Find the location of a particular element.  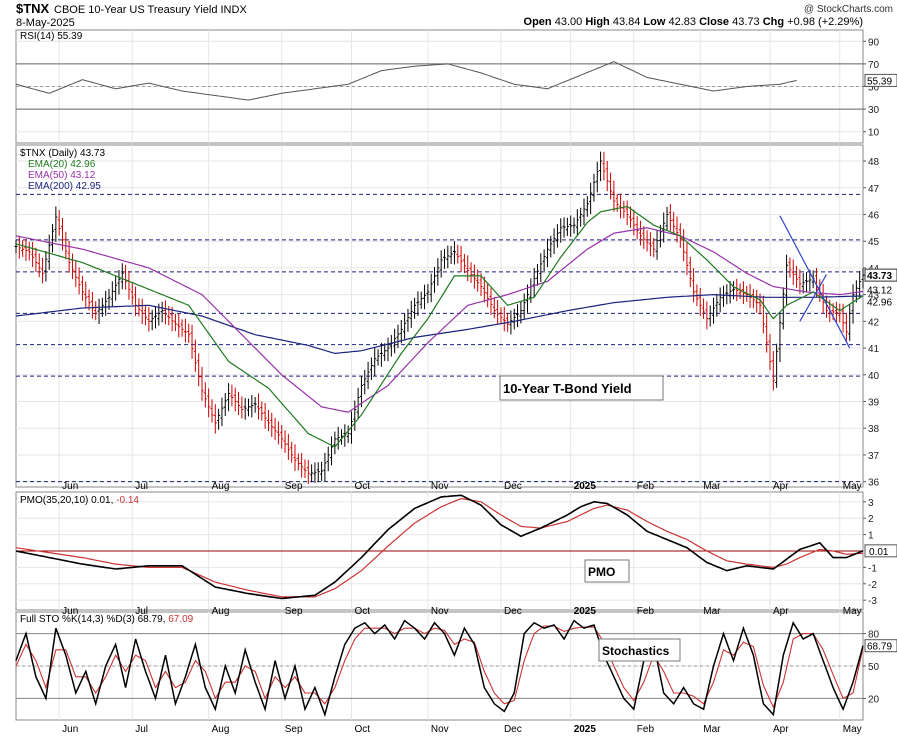

sto-legend: Full STO %K(14,3) %D(3) 68.79, 67.09 is located at coordinates (107, 619).